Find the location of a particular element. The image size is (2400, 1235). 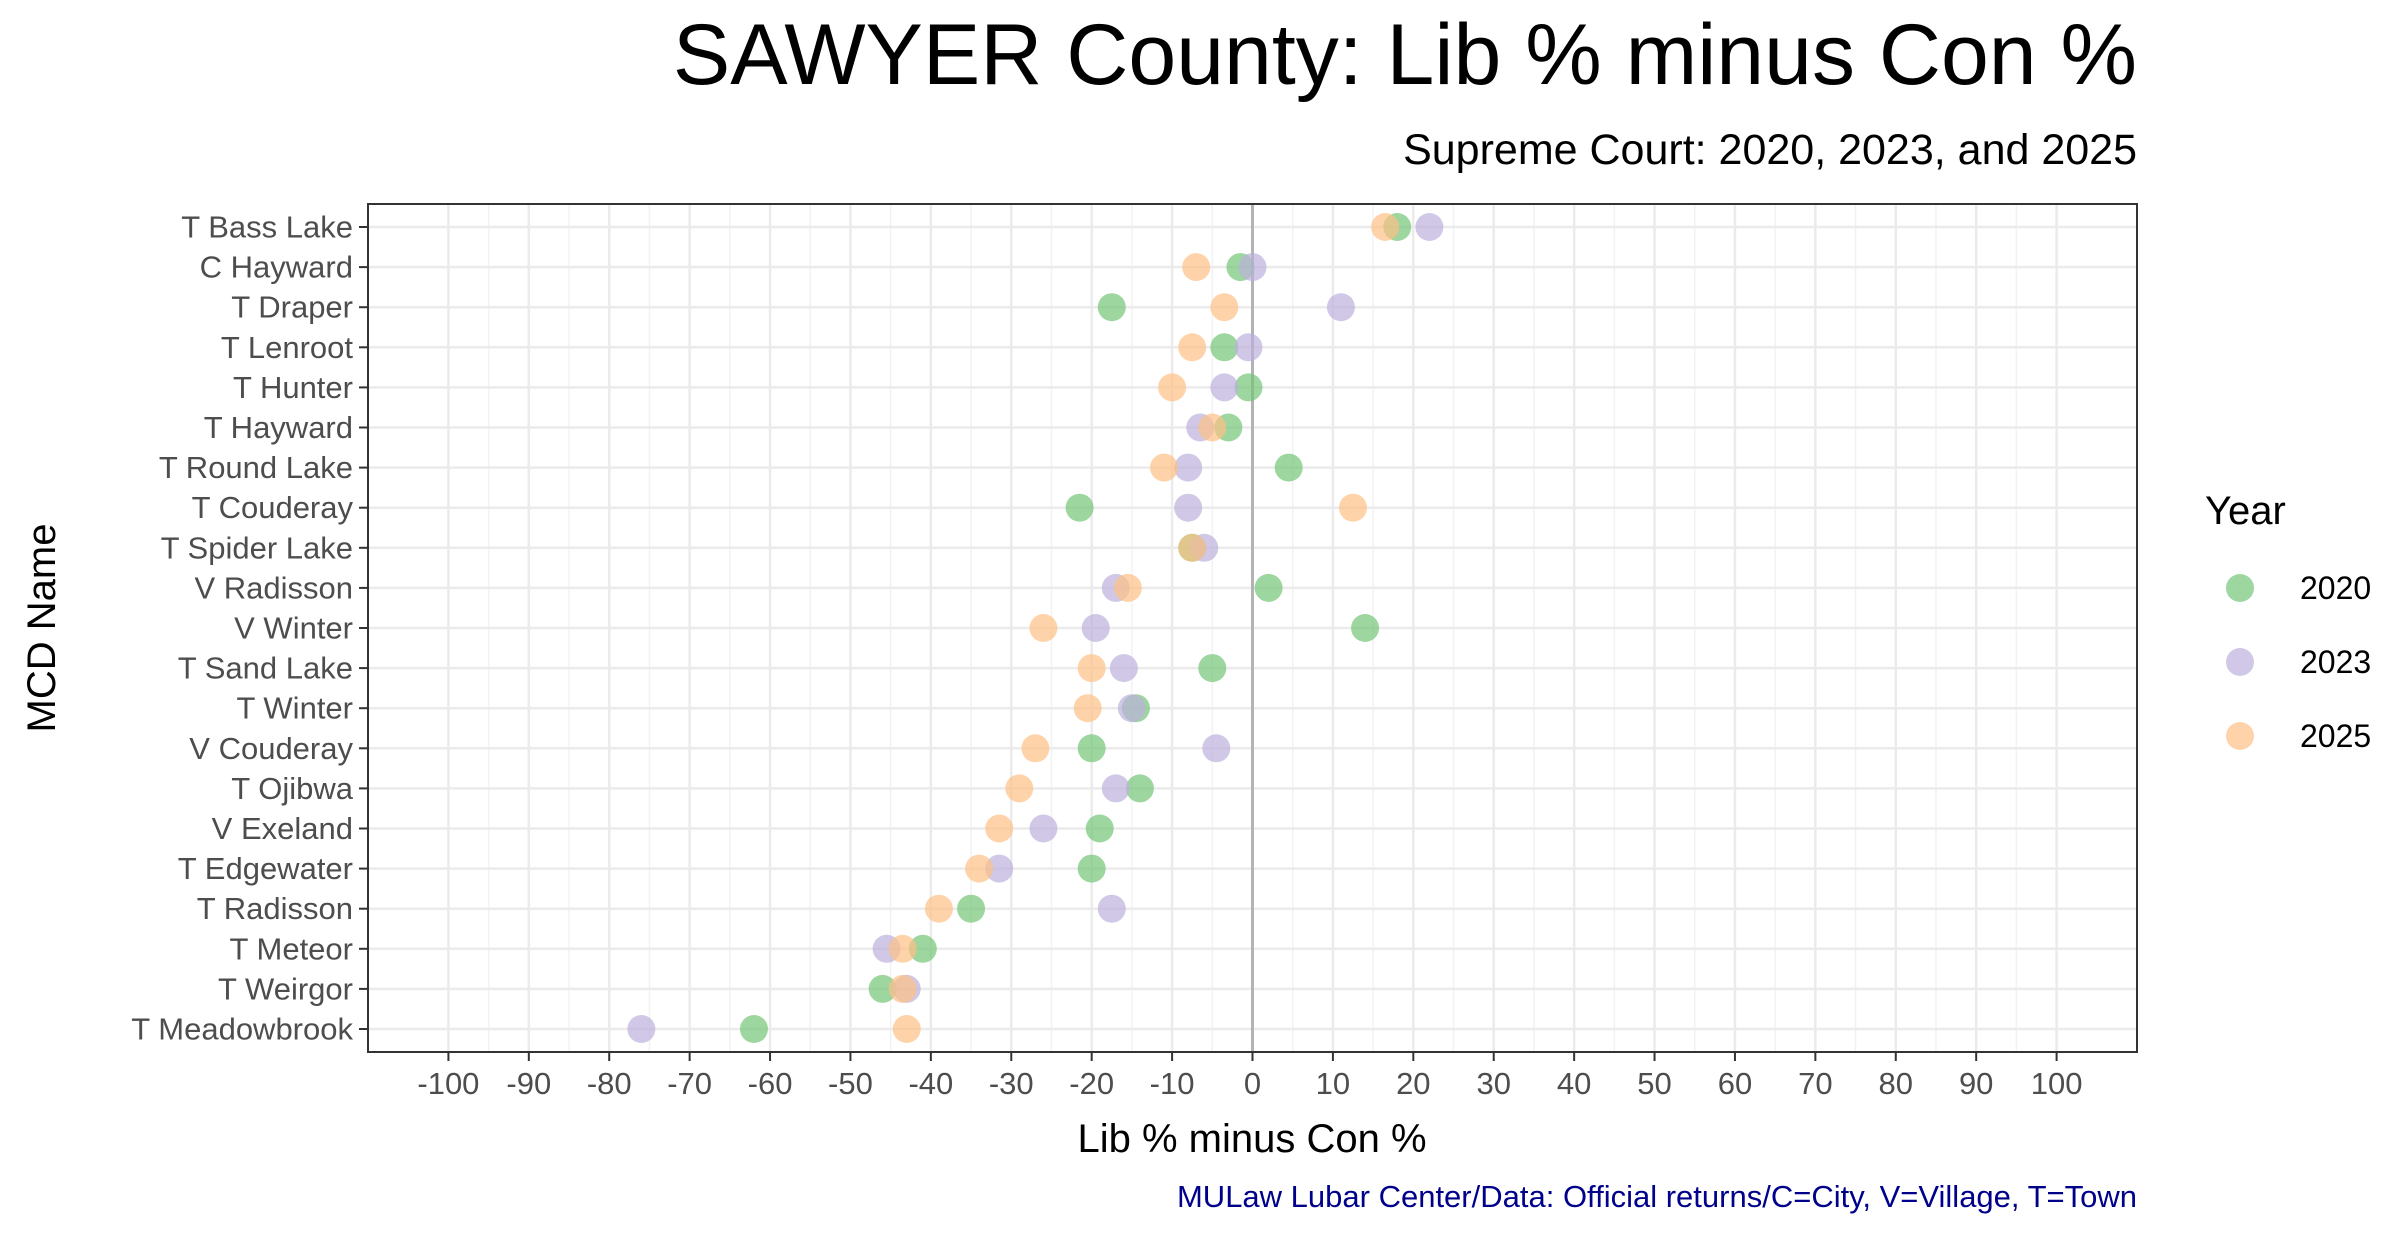

data-point-2025: T Lenroot 2025: -7.5 is located at coordinates (1192, 347).